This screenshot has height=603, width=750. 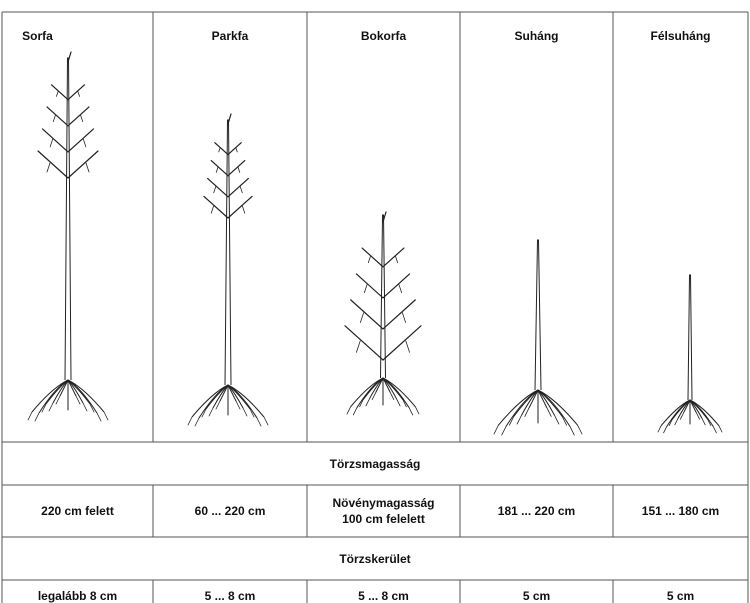 I want to click on column-header: Bokorfa, so click(x=383, y=36).